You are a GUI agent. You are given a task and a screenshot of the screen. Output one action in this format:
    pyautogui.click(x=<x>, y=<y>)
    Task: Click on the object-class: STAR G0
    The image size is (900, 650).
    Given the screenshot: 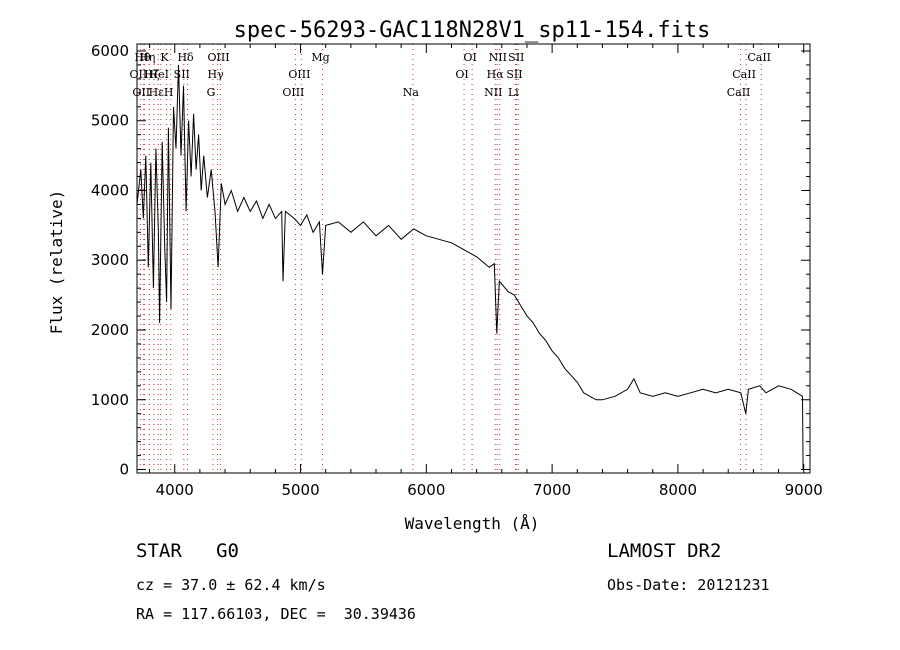 What is the action you would take?
    pyautogui.click(x=187, y=551)
    